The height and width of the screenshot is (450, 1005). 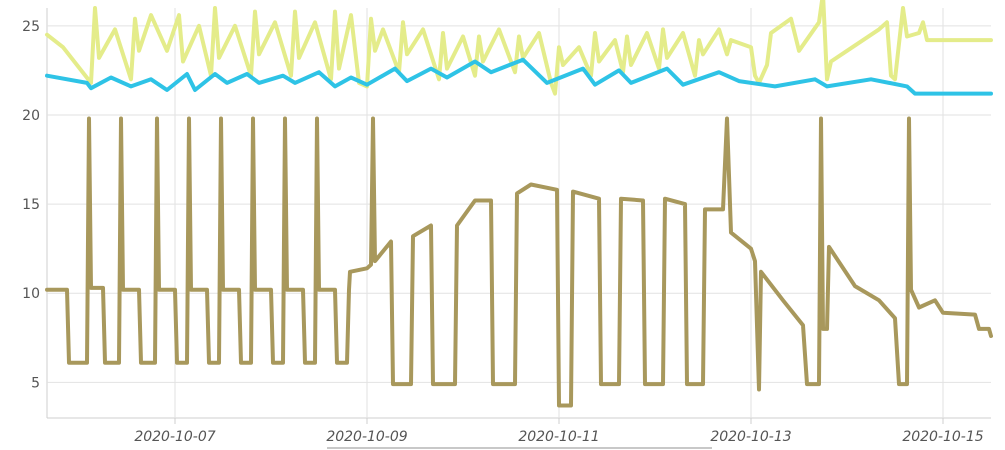 I want to click on x-tick-label: 2020-10-13, so click(x=750, y=437).